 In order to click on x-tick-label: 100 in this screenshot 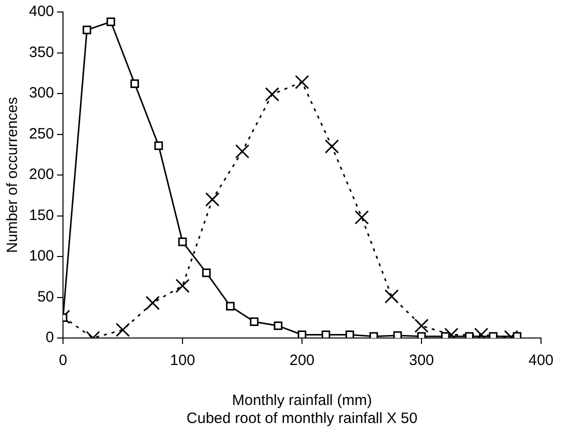, I will do `click(183, 361)`.